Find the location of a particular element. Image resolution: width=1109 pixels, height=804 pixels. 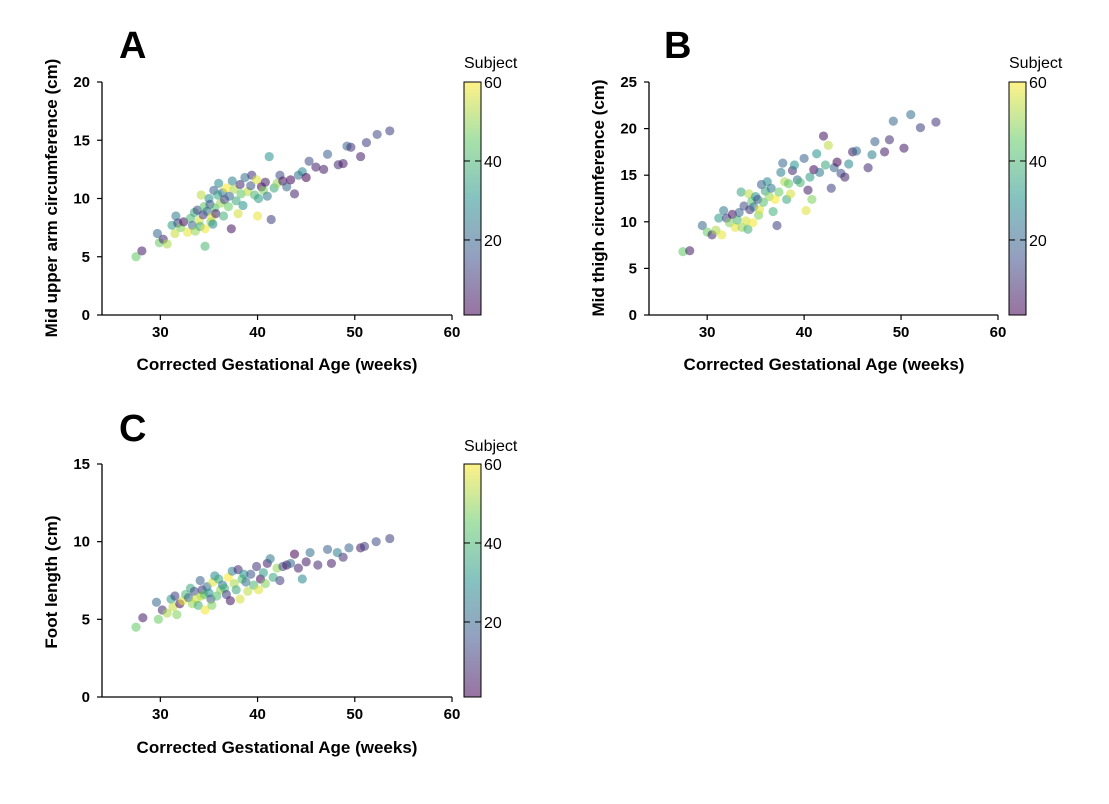

x-axis-title: Corrected Gestational Age (weeks) is located at coordinates (277, 747).